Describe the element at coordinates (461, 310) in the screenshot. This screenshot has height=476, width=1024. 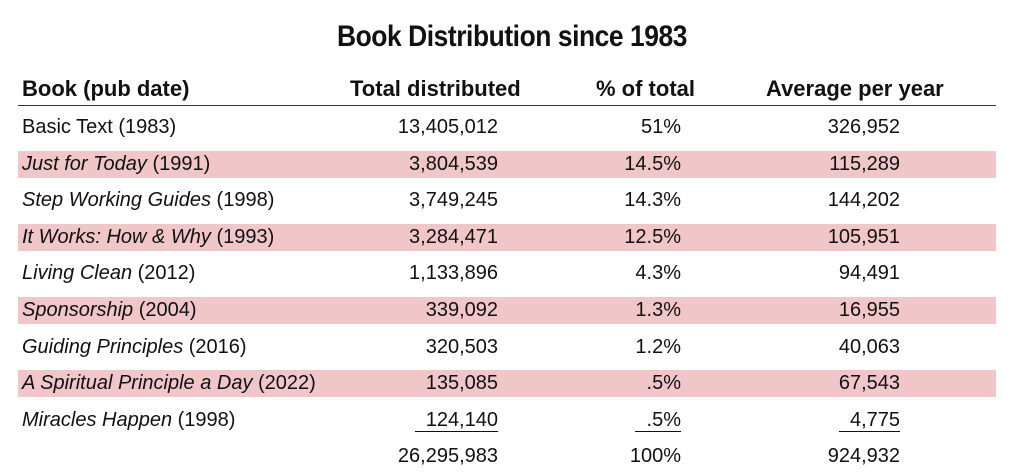
I see `total-distributed-cell: 339,092` at that location.